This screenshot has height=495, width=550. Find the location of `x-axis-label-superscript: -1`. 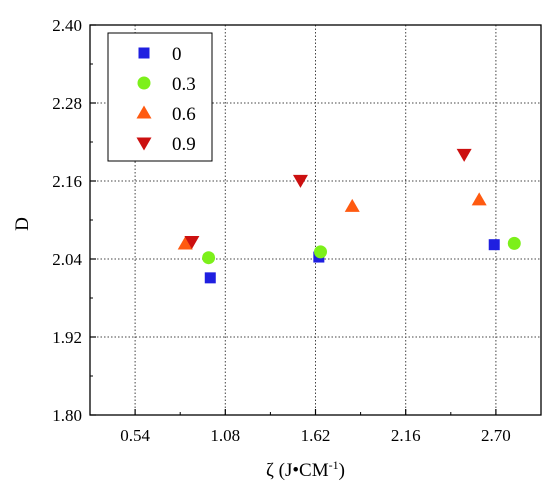

x-axis-label-superscript: -1 is located at coordinates (334, 465).